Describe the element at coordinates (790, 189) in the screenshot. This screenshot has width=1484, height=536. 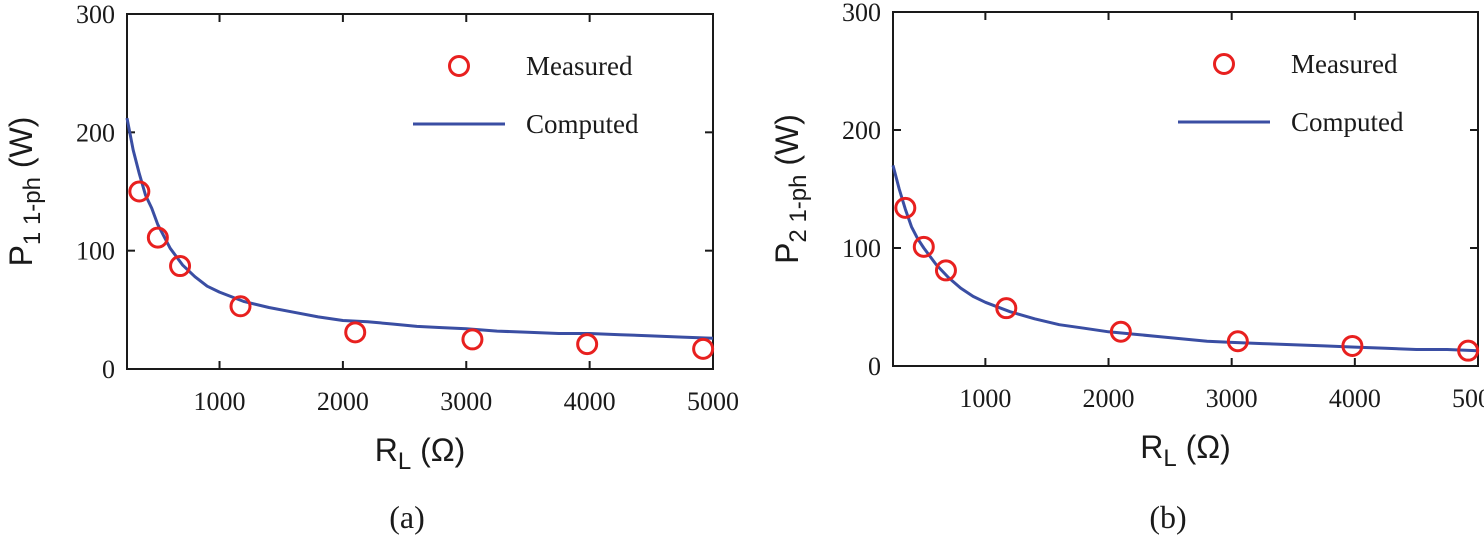
I see `y-axis-label: P2 1-ph (W)` at that location.